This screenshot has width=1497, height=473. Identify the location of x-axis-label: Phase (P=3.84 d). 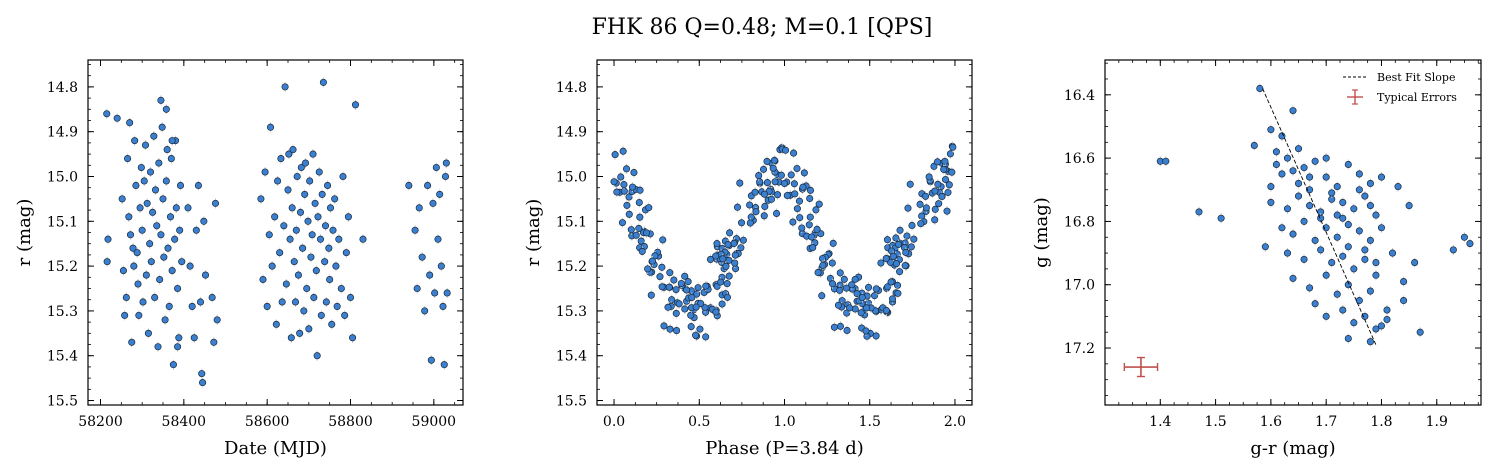
(784, 448).